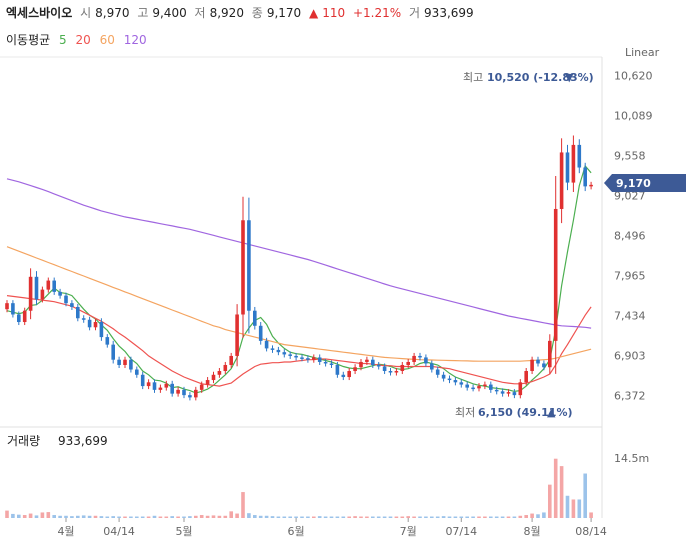 The width and height of the screenshot is (694, 549). I want to click on volume-label: 거, so click(415, 13).